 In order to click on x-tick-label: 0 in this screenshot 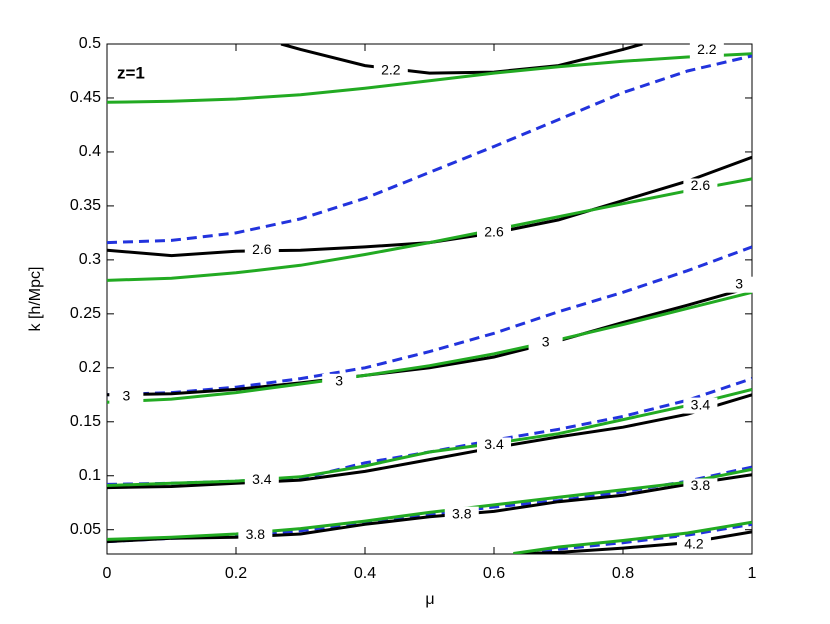, I will do `click(107, 573)`.